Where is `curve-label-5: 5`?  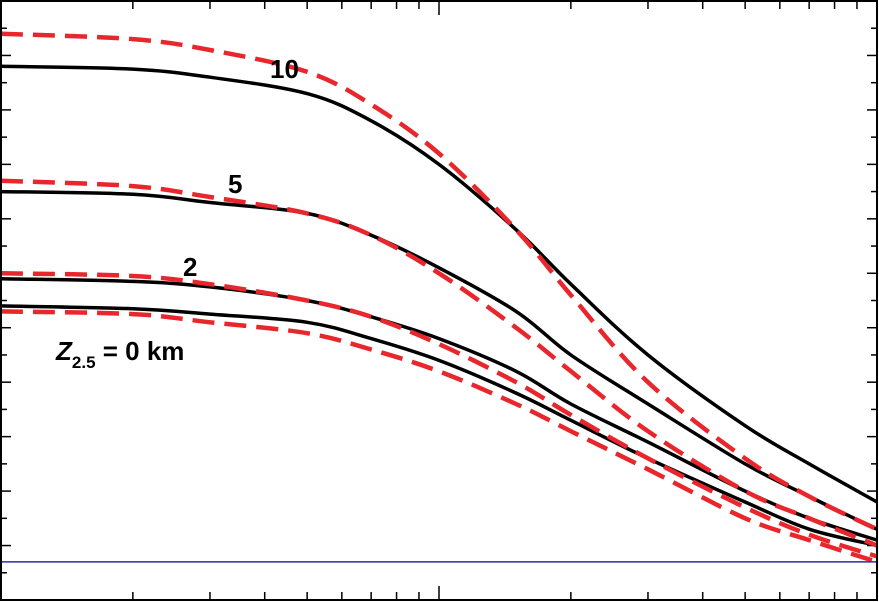
curve-label-5: 5 is located at coordinates (235, 184).